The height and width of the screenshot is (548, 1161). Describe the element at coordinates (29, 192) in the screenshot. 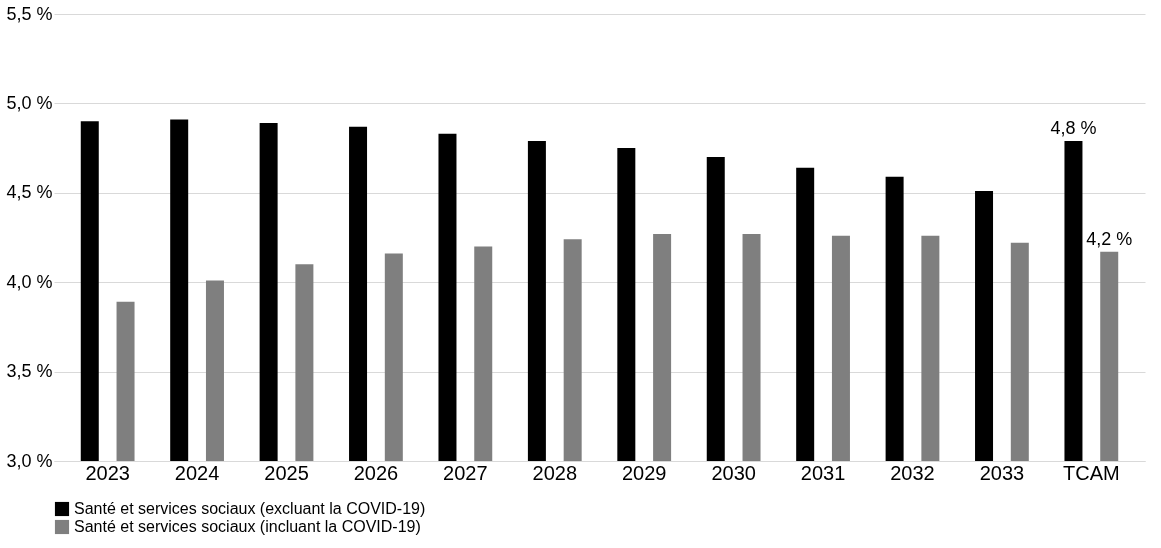

I see `y-tick-label: 4,5 %` at that location.